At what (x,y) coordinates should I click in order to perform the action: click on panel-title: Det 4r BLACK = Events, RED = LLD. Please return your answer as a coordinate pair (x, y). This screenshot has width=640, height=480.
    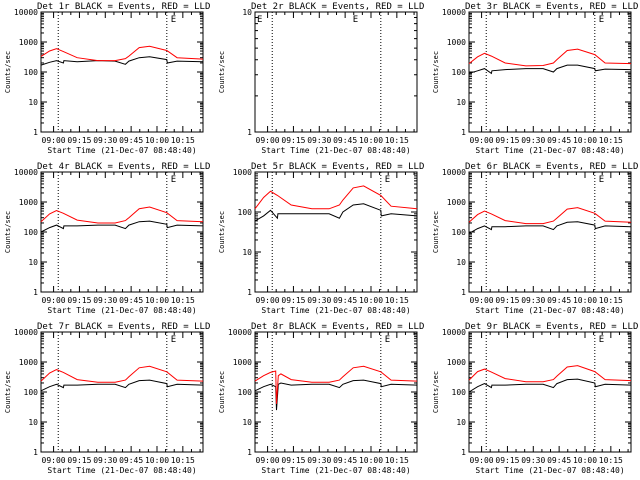
    Looking at the image, I should click on (123, 167).